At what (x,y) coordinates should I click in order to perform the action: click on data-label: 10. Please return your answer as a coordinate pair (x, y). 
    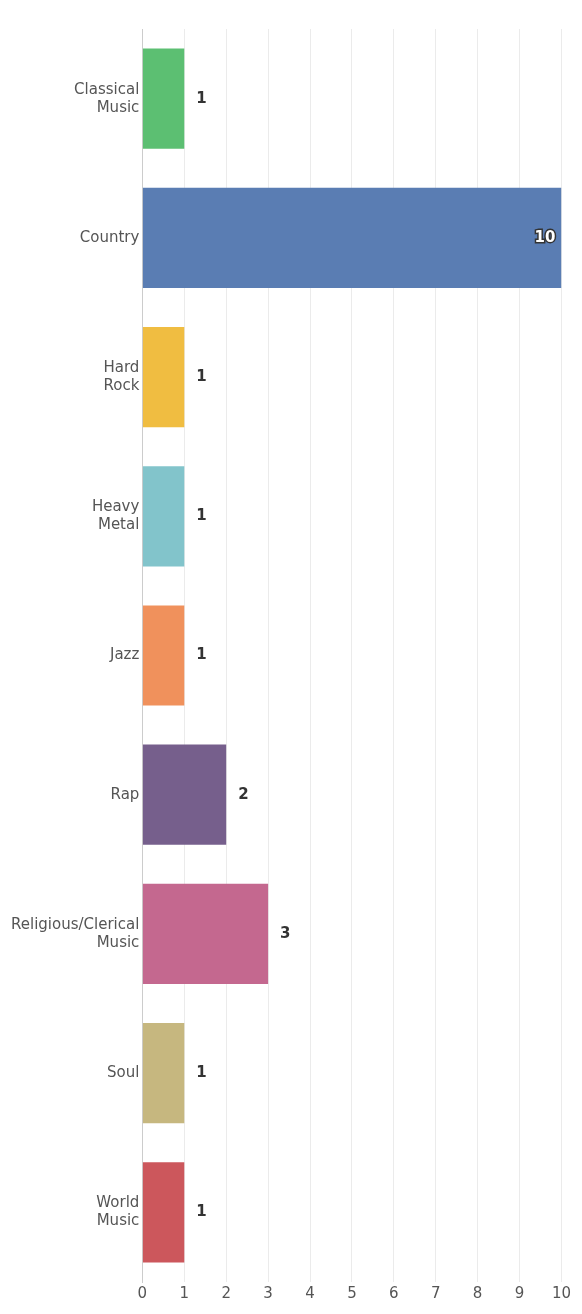
    Looking at the image, I should click on (545, 236).